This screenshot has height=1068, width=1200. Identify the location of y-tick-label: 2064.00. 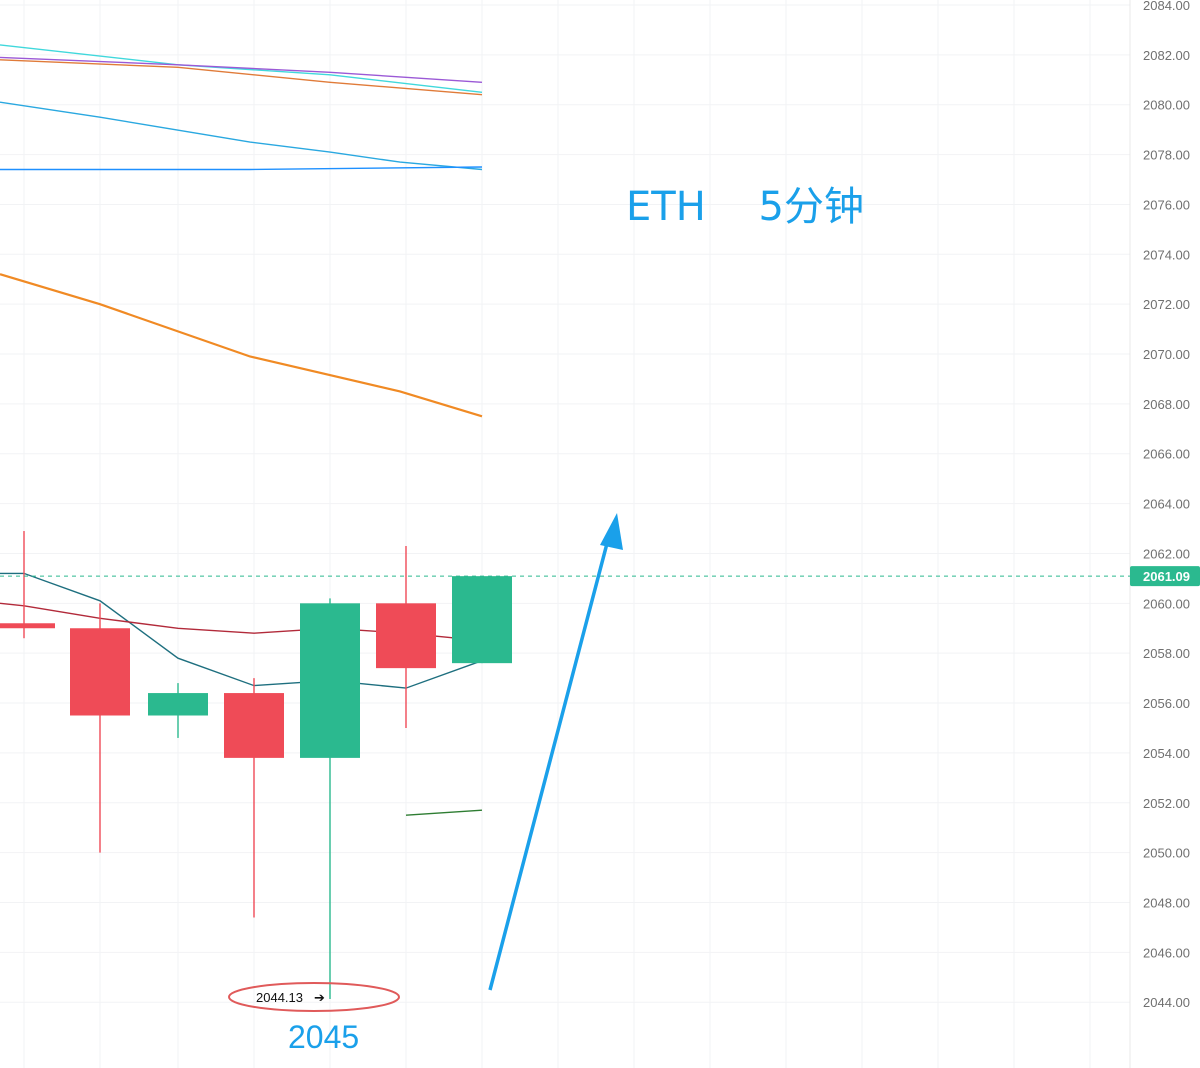
(1166, 504).